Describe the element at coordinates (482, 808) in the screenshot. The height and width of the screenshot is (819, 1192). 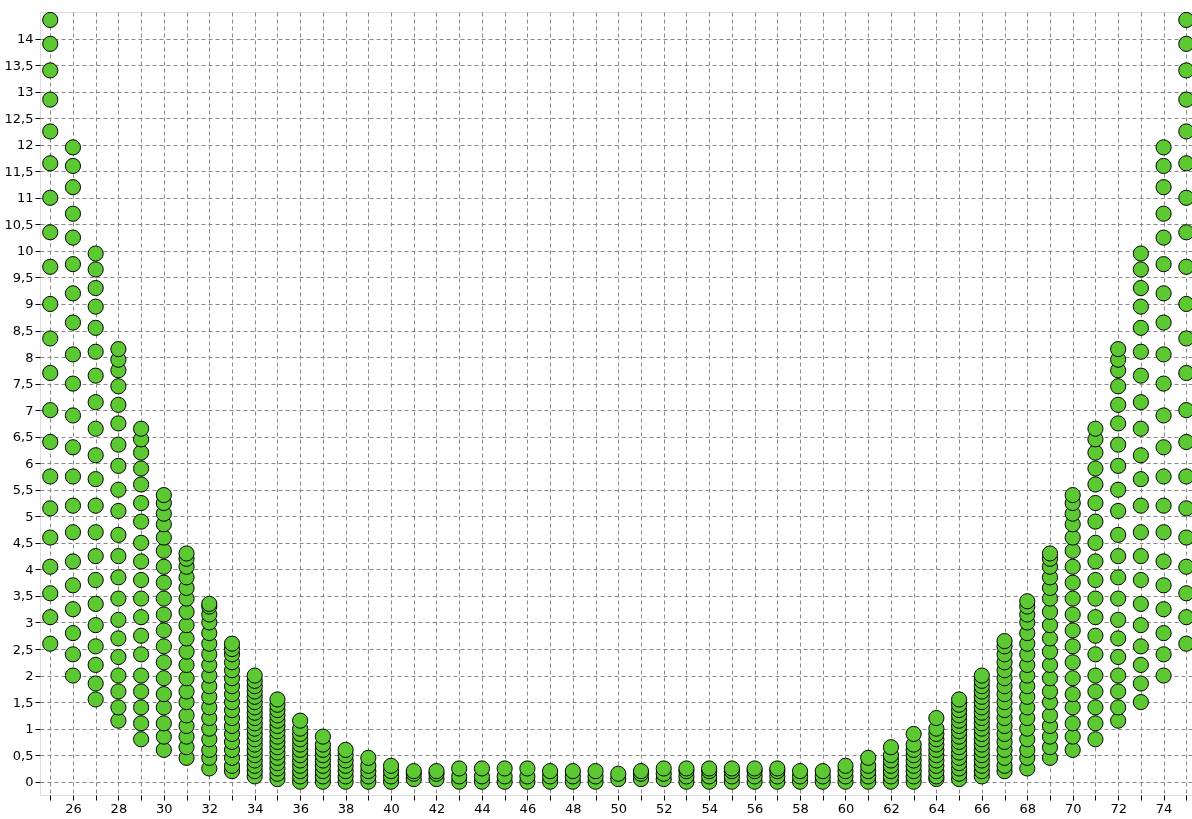
I see `x-tick-label: 44` at that location.